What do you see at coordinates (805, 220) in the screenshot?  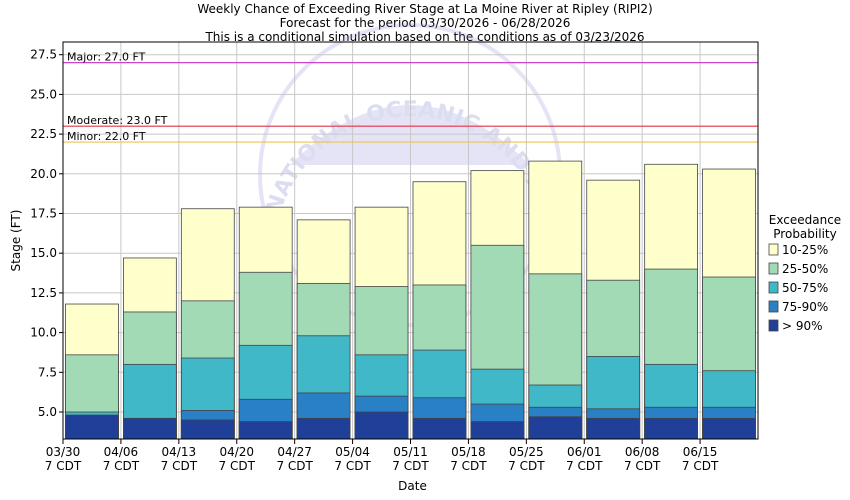 I see `legend-title-1: Exceedance` at bounding box center [805, 220].